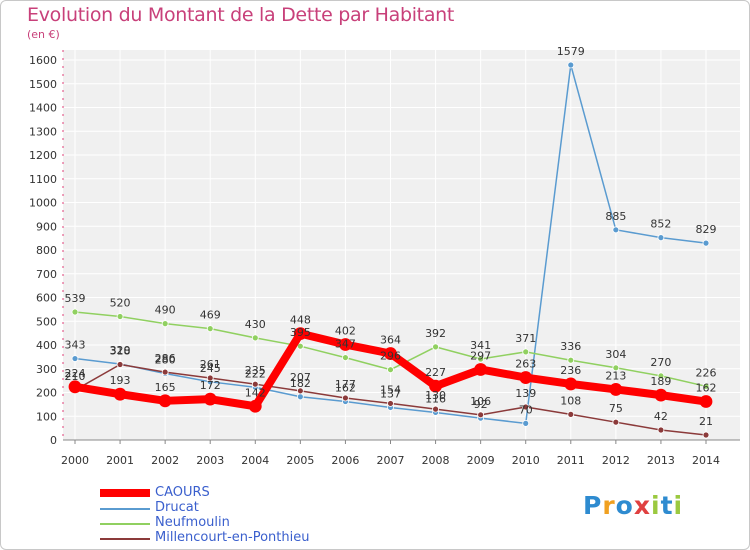 This screenshot has width=750, height=550. What do you see at coordinates (435, 398) in the screenshot?
I see `data-label-drucat: 116` at bounding box center [435, 398].